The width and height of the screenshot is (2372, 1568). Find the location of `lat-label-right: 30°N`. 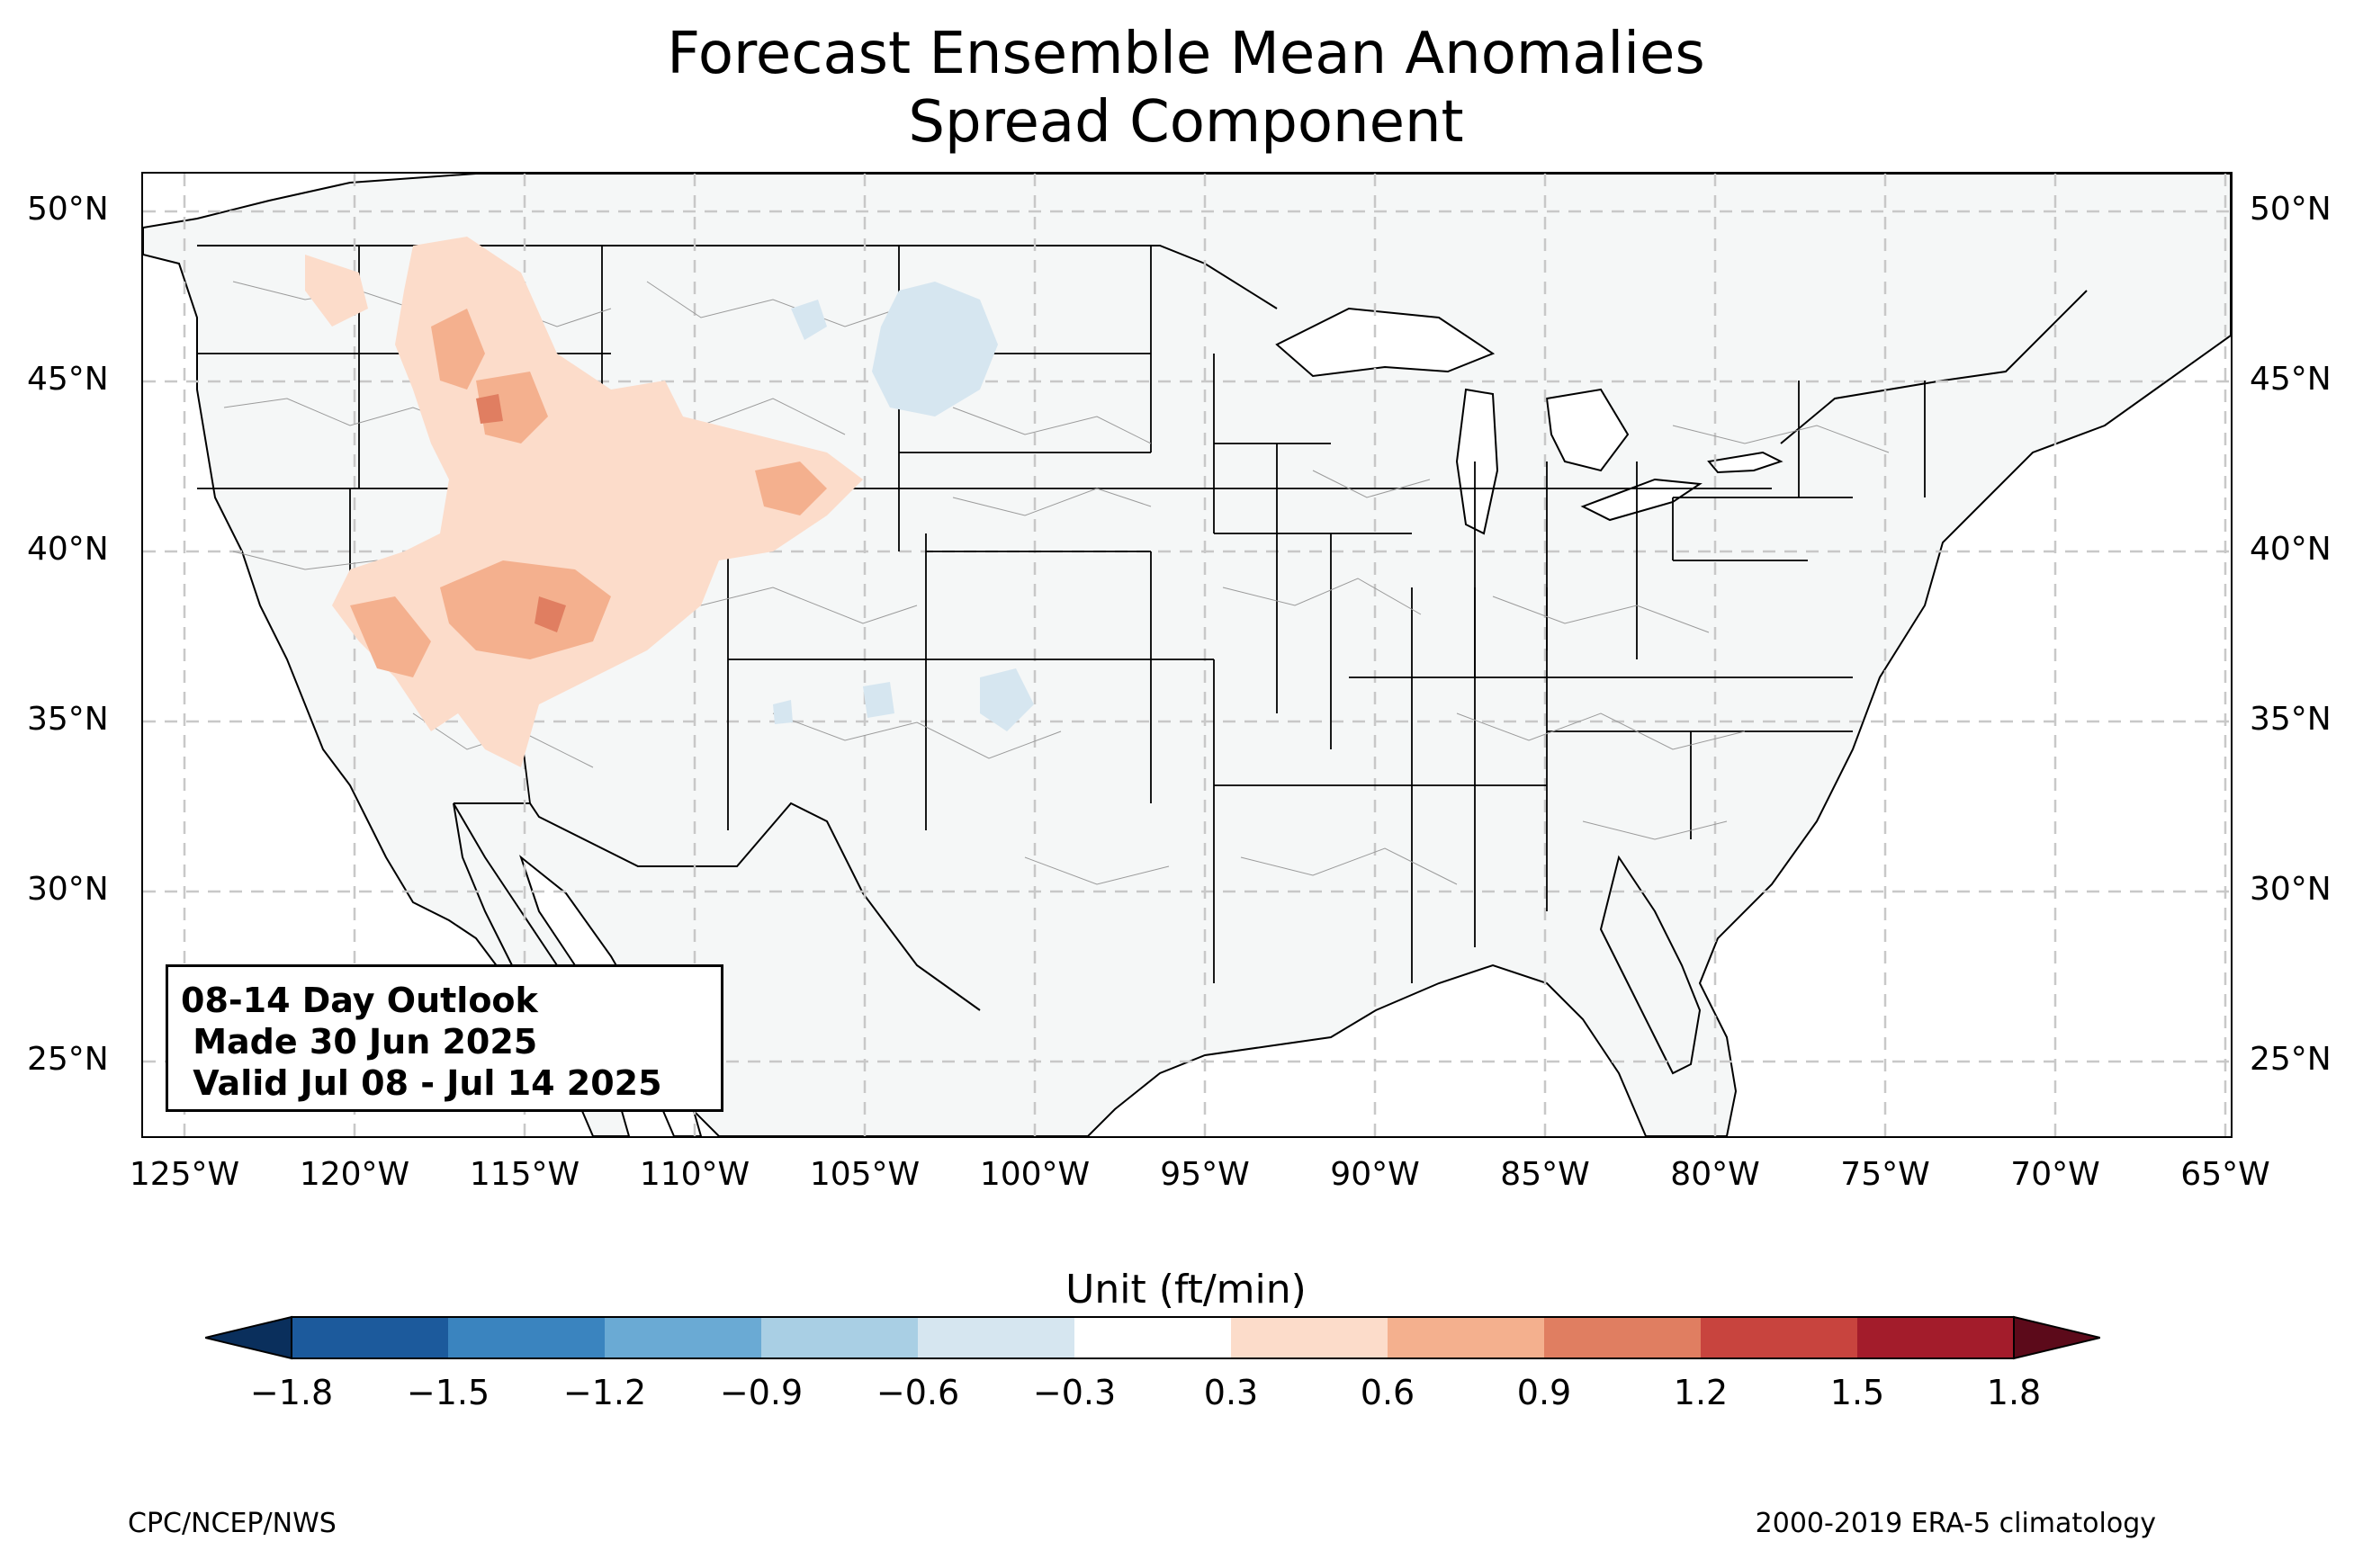

lat-label-right: 30°N is located at coordinates (2291, 889).